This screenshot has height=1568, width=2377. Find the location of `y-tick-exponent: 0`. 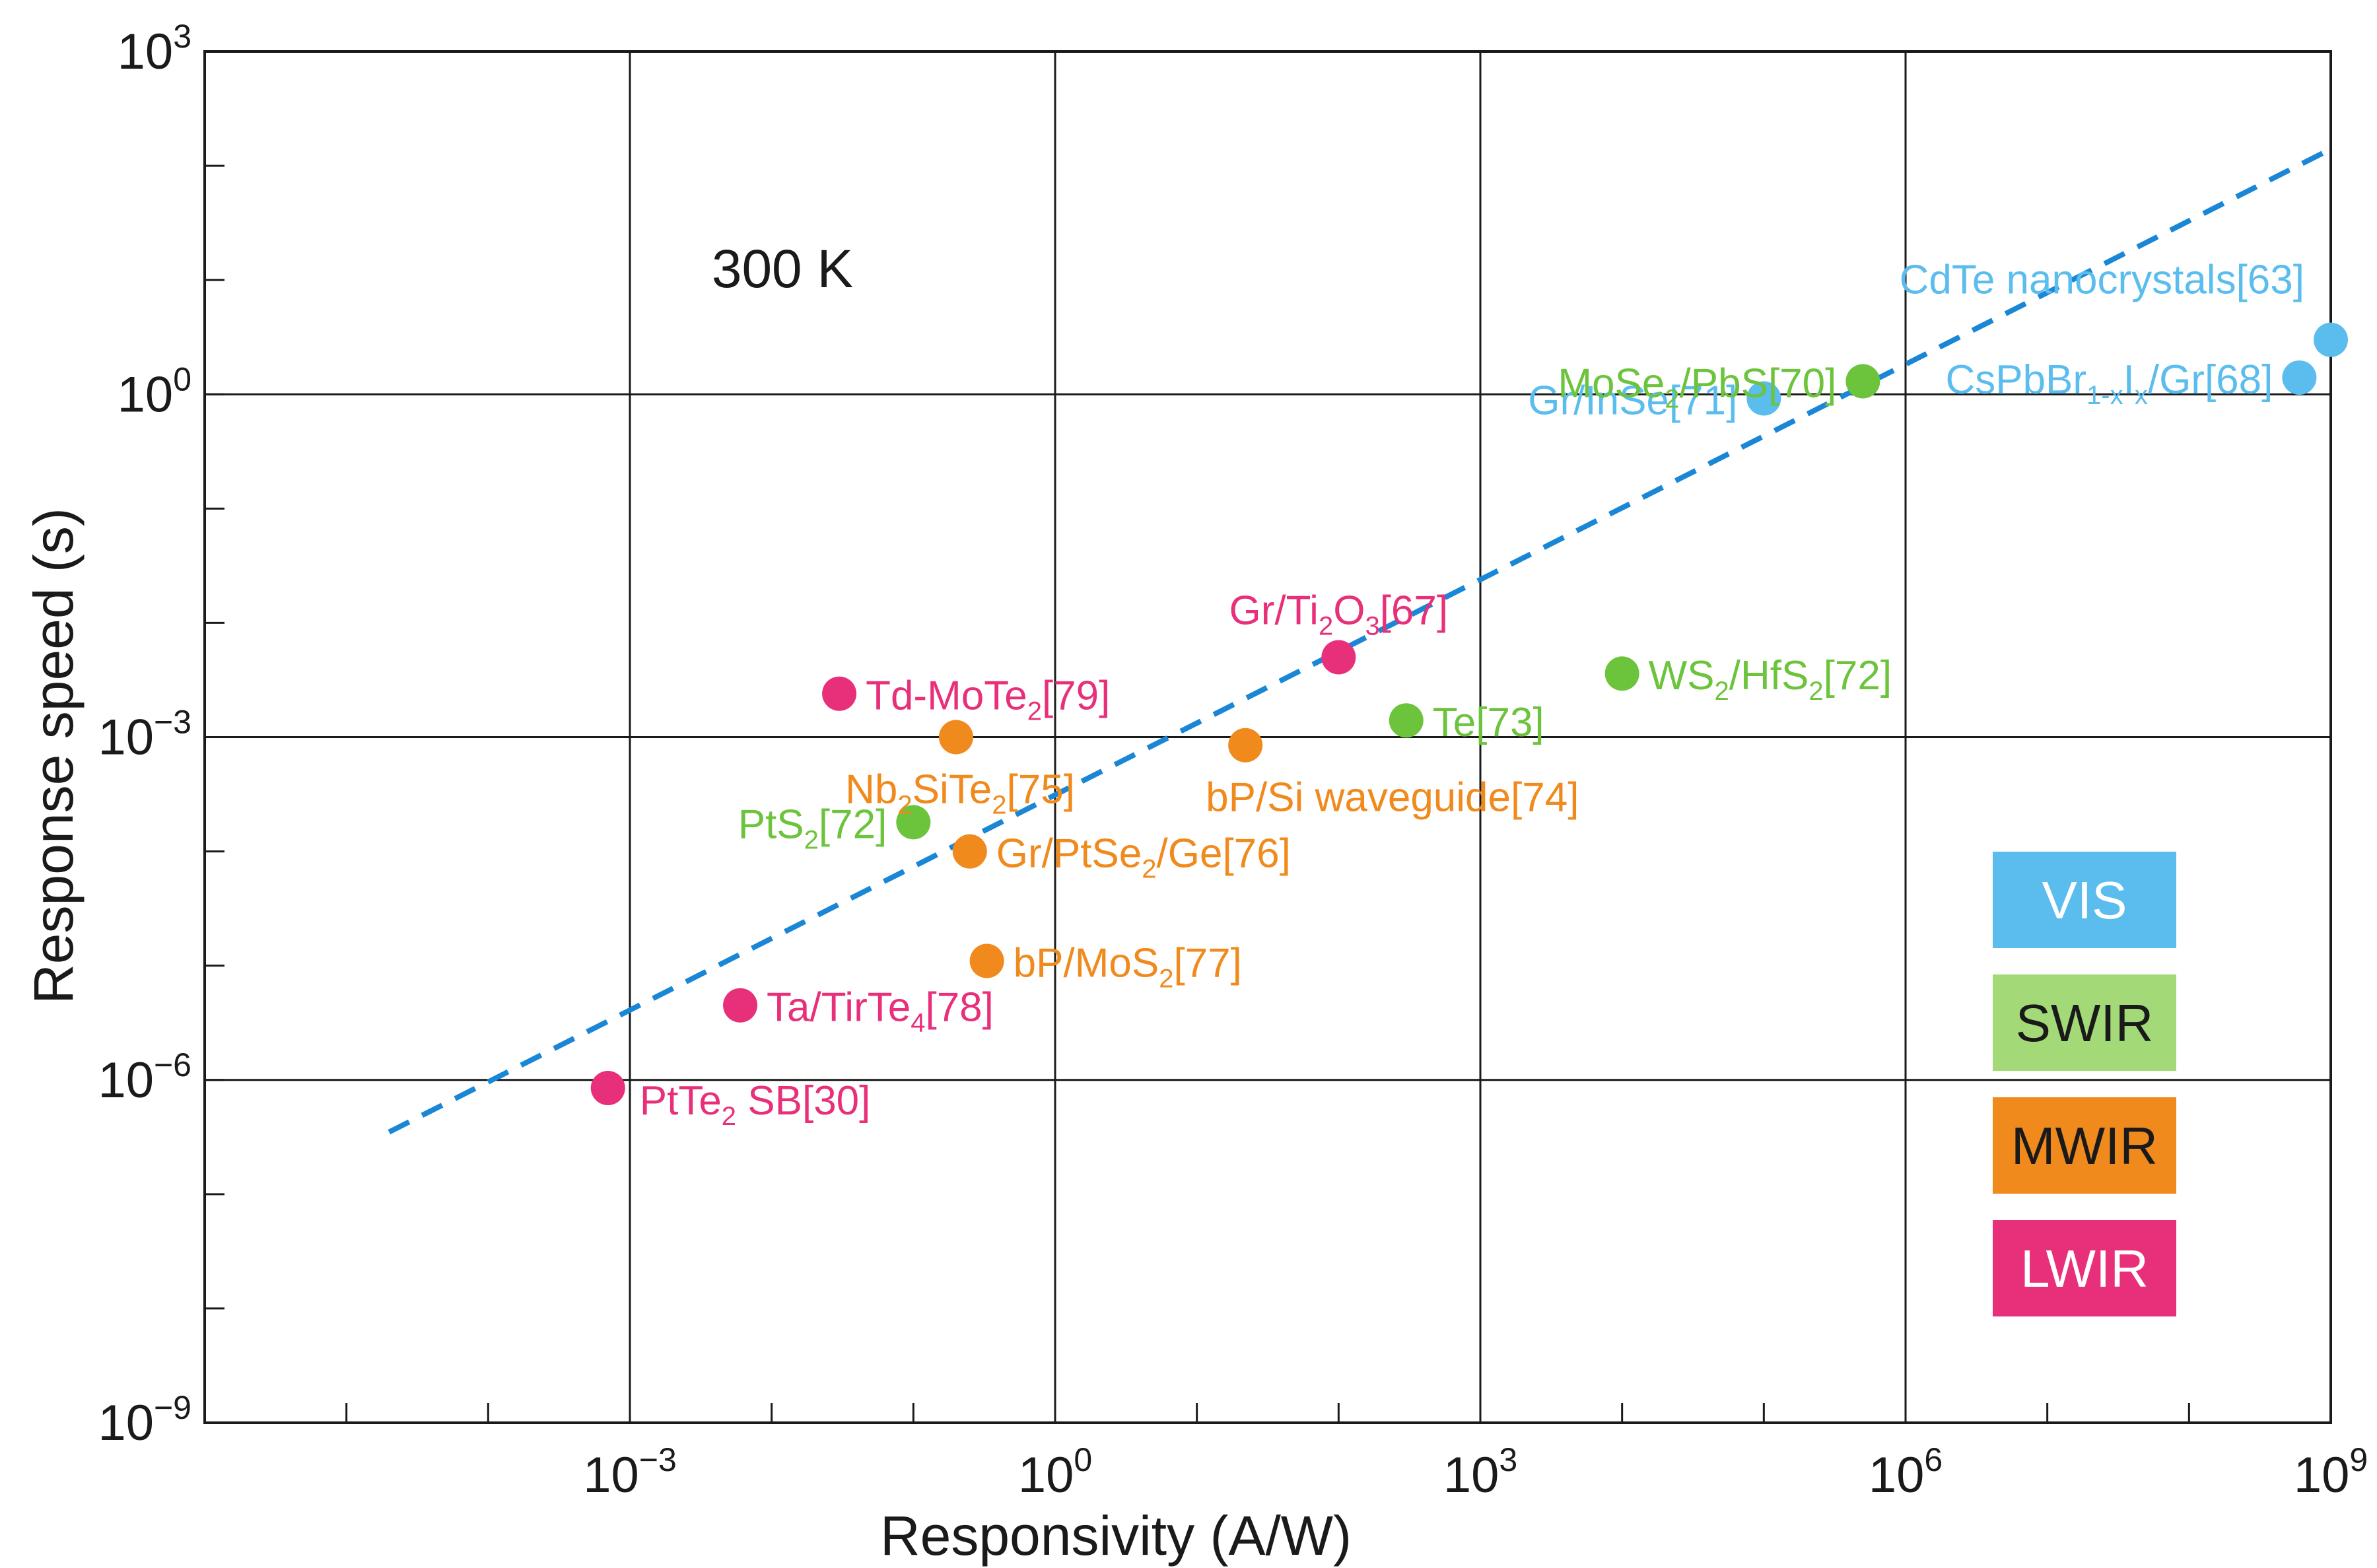

y-tick-exponent: 0 is located at coordinates (182, 378).